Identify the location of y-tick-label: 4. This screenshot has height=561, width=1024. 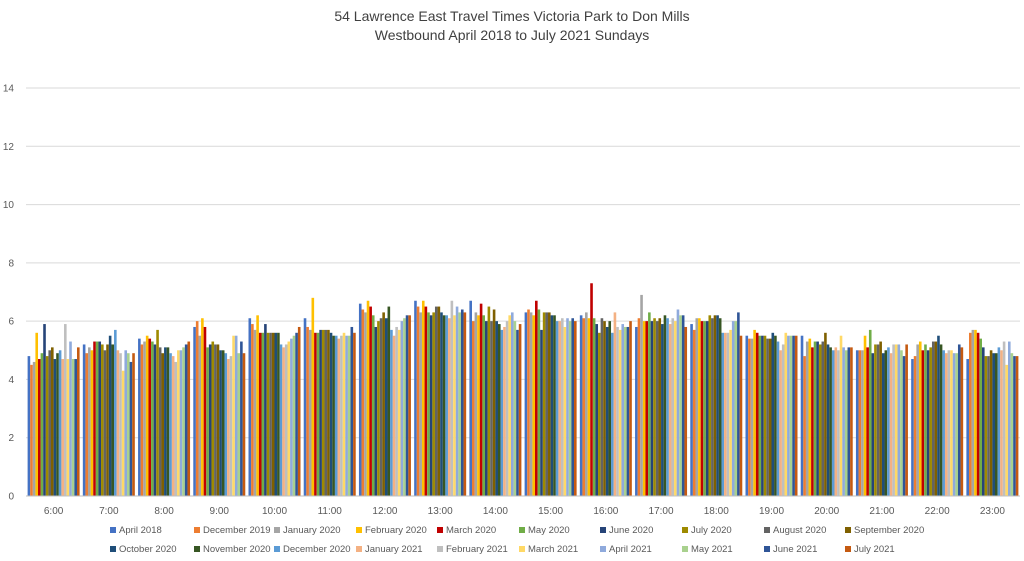
(11, 380).